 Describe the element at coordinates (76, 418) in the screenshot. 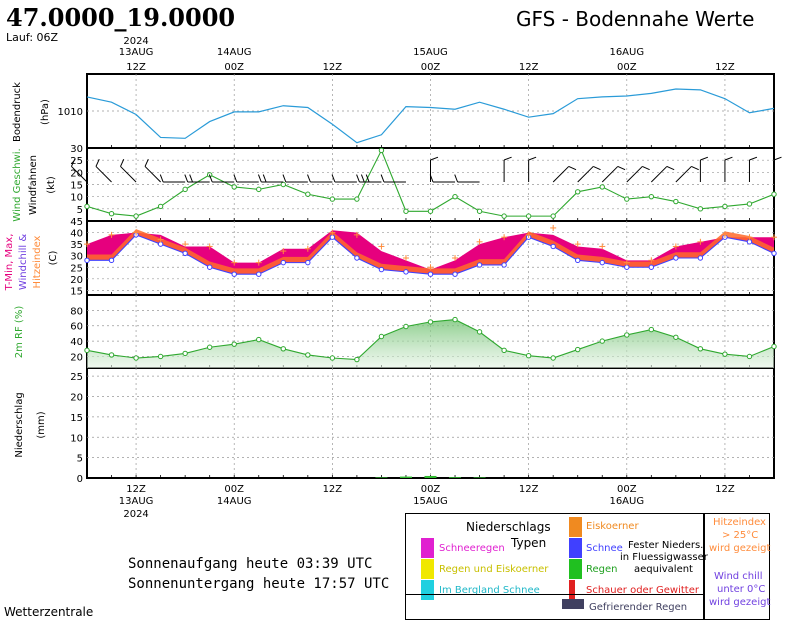

I see `precip-tick-label-2: 15` at that location.